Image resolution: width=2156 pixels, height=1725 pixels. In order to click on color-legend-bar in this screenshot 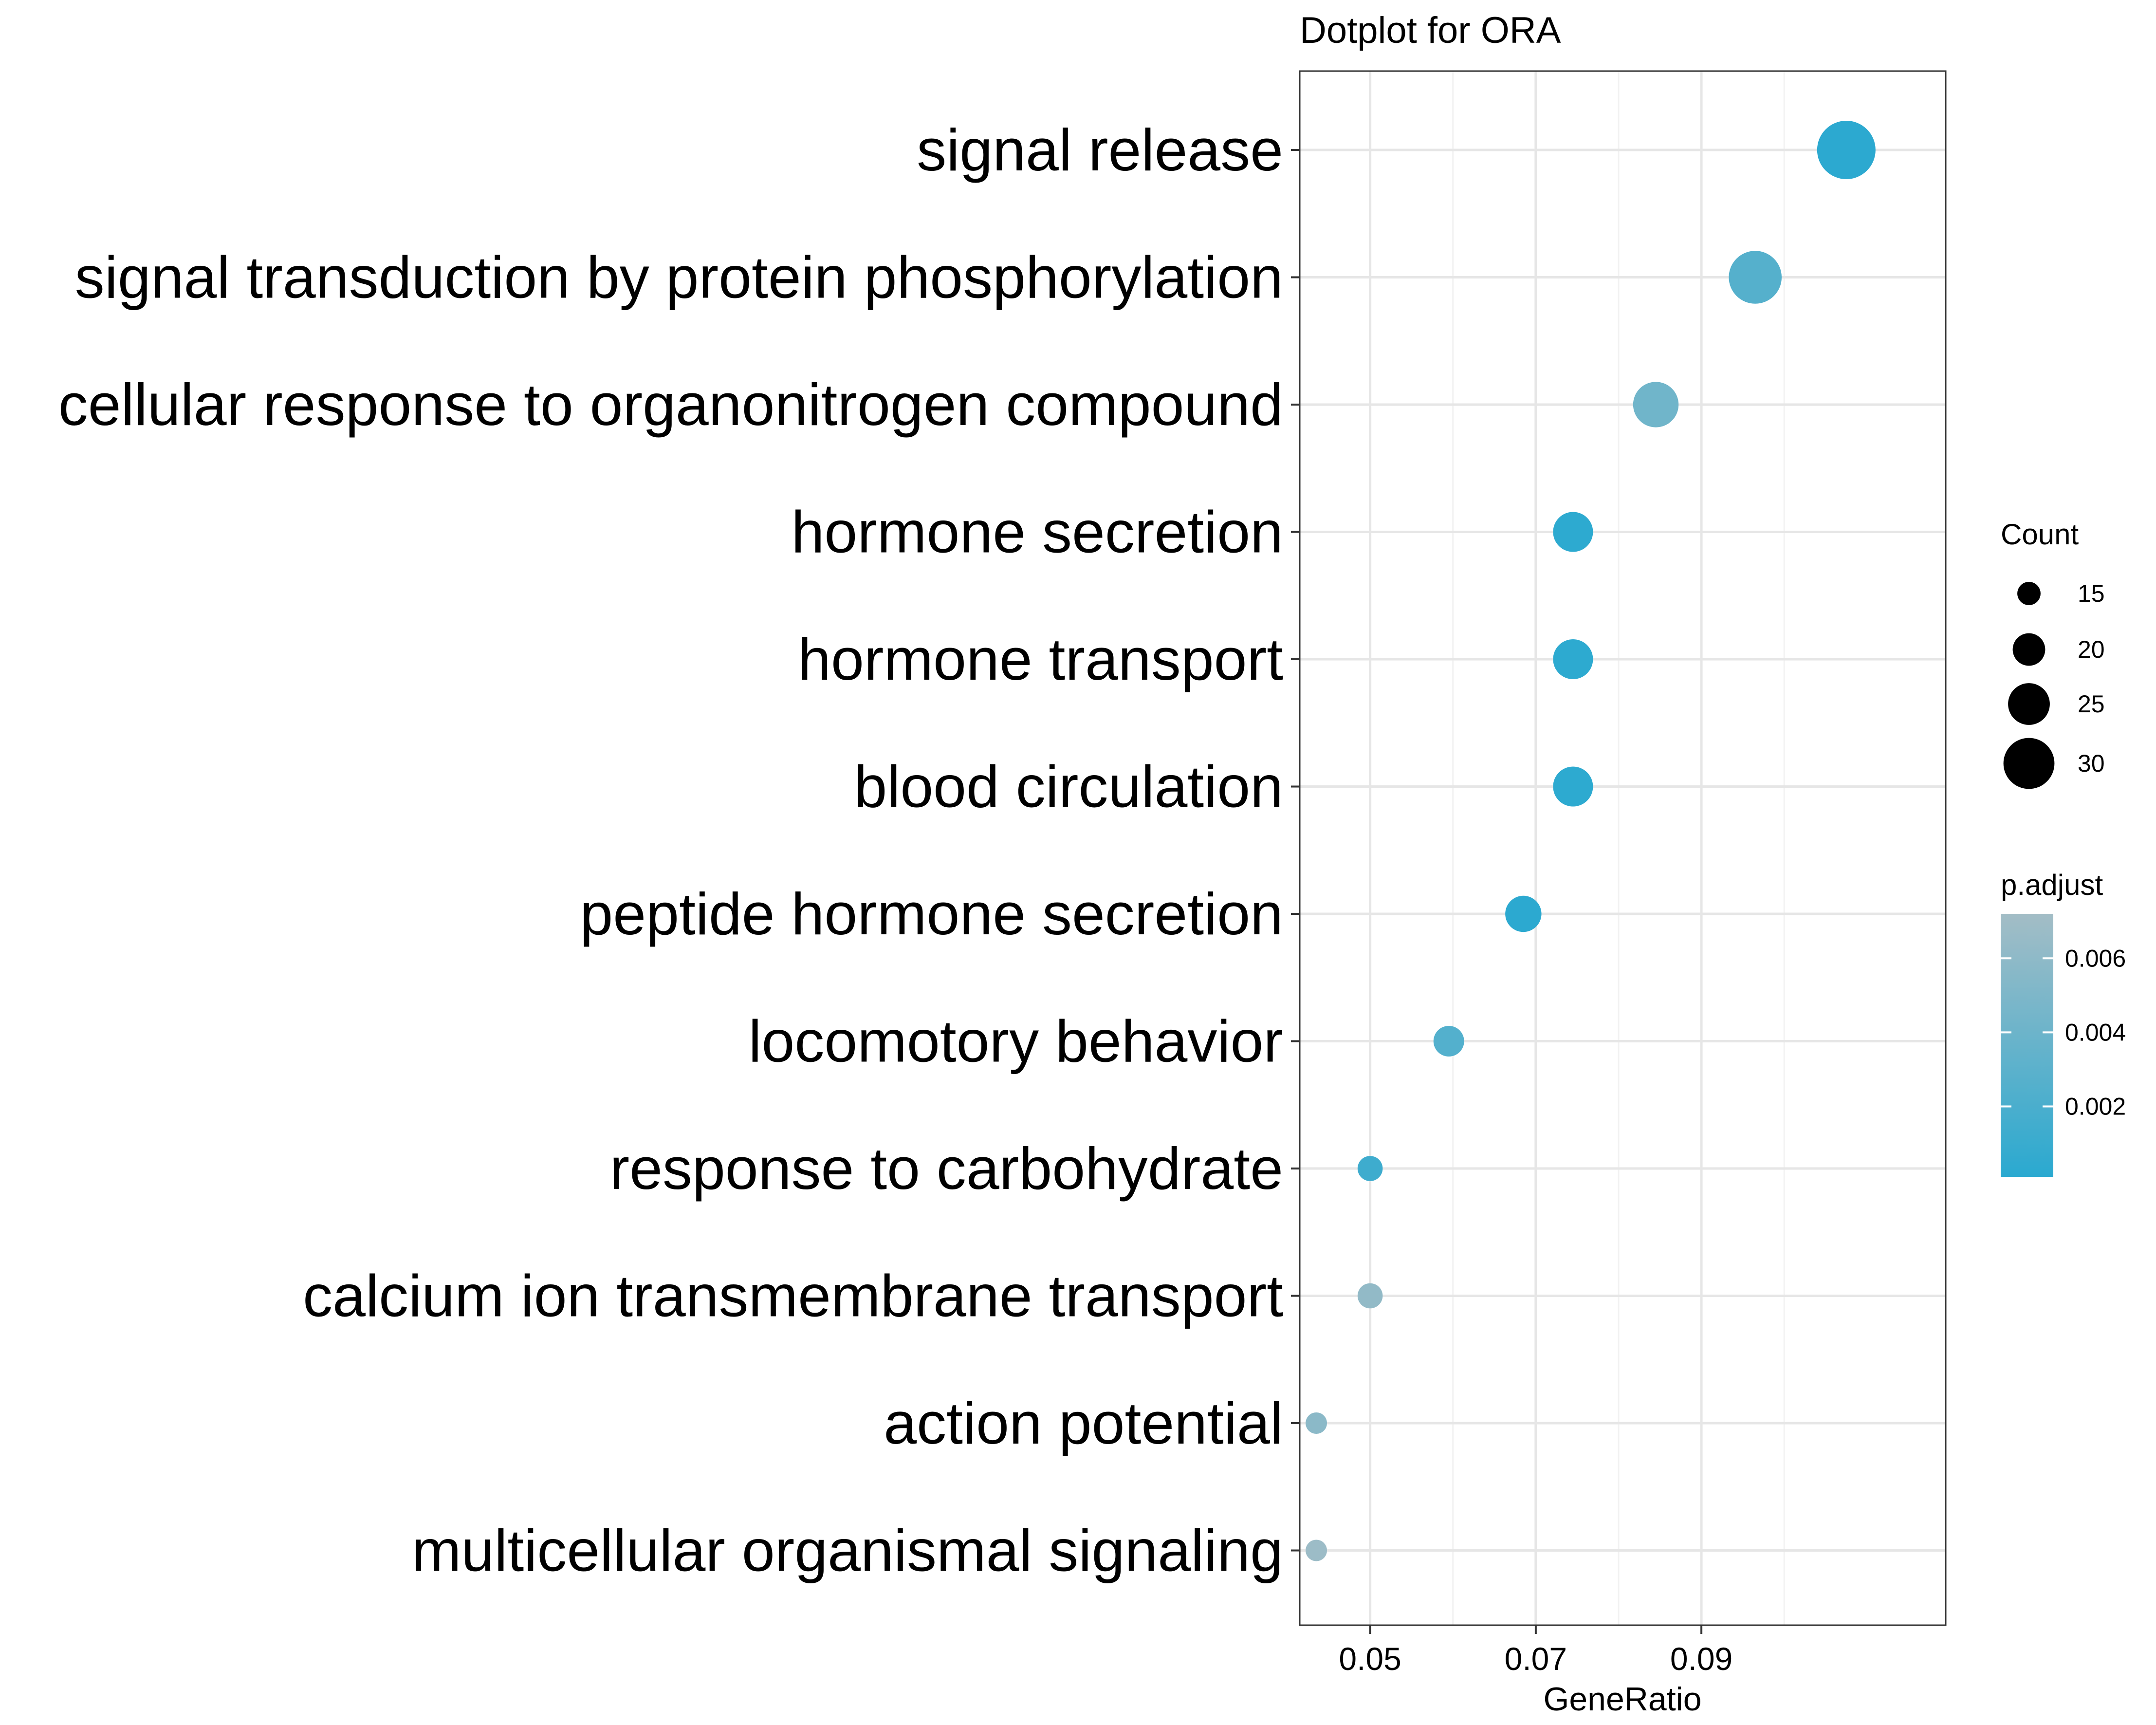, I will do `click(2027, 1045)`.